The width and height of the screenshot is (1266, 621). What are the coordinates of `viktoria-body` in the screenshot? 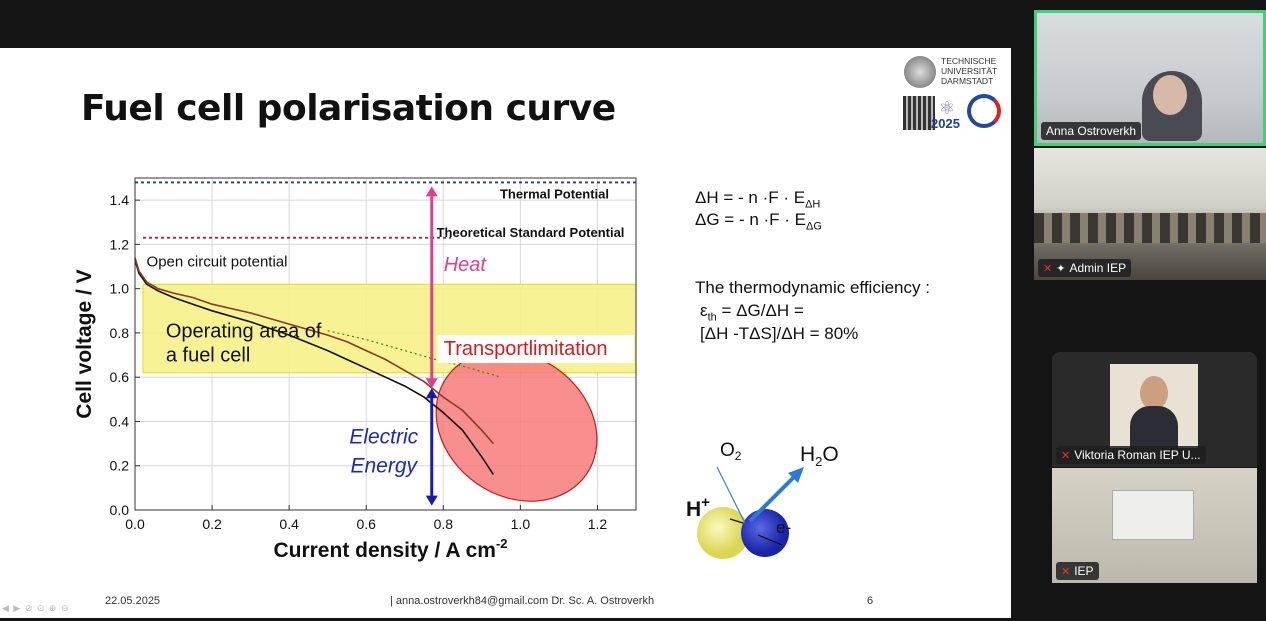 It's located at (1154, 427).